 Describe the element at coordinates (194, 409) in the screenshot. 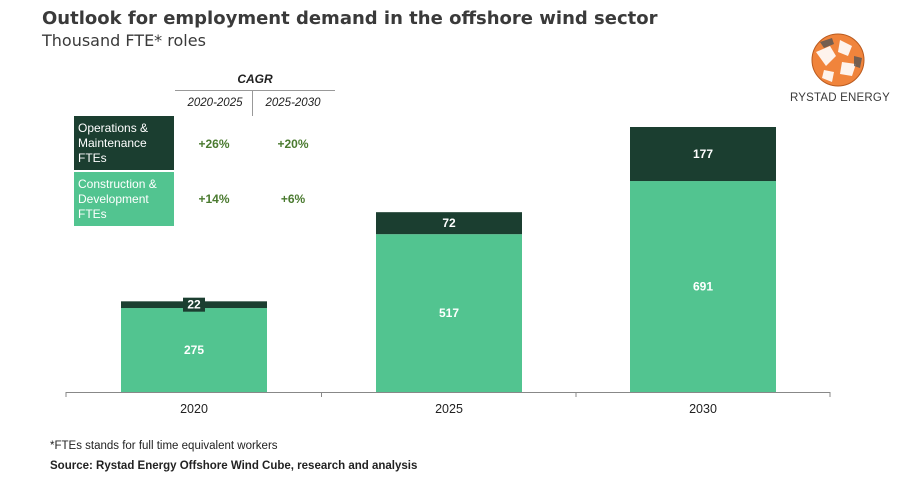

I see `x-tick-label-2020: 2020` at that location.